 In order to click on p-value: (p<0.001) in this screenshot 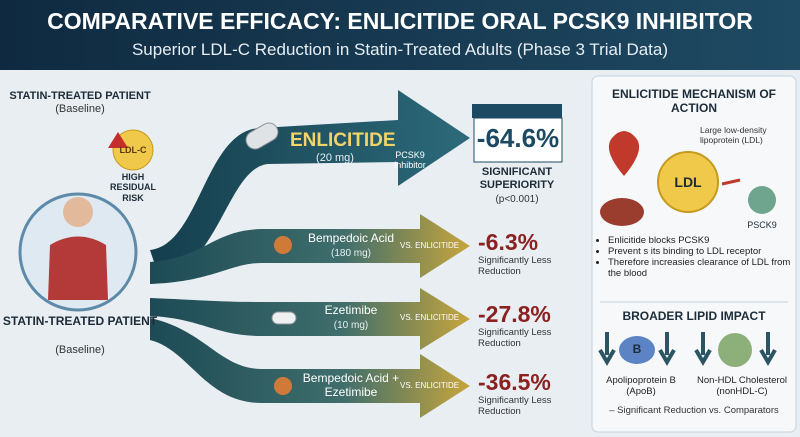, I will do `click(517, 199)`.